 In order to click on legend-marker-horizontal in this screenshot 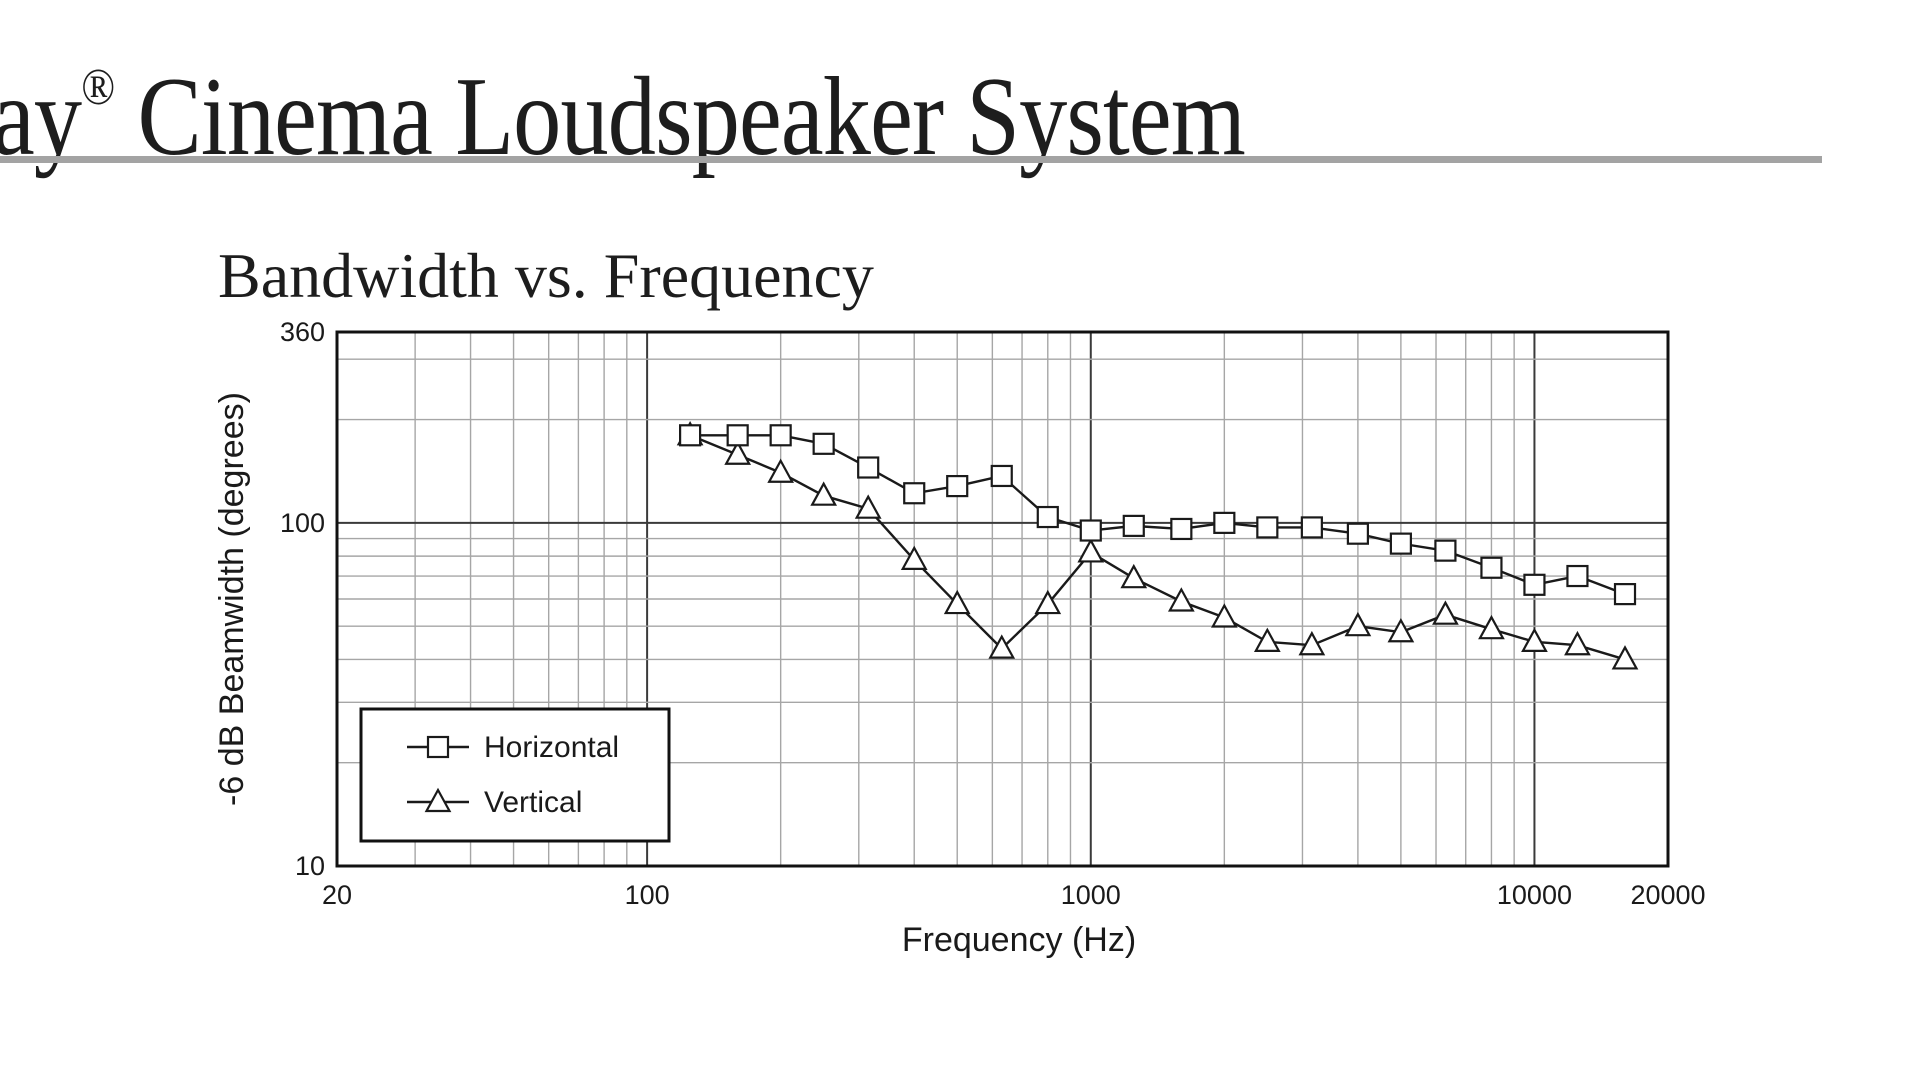, I will do `click(438, 747)`.